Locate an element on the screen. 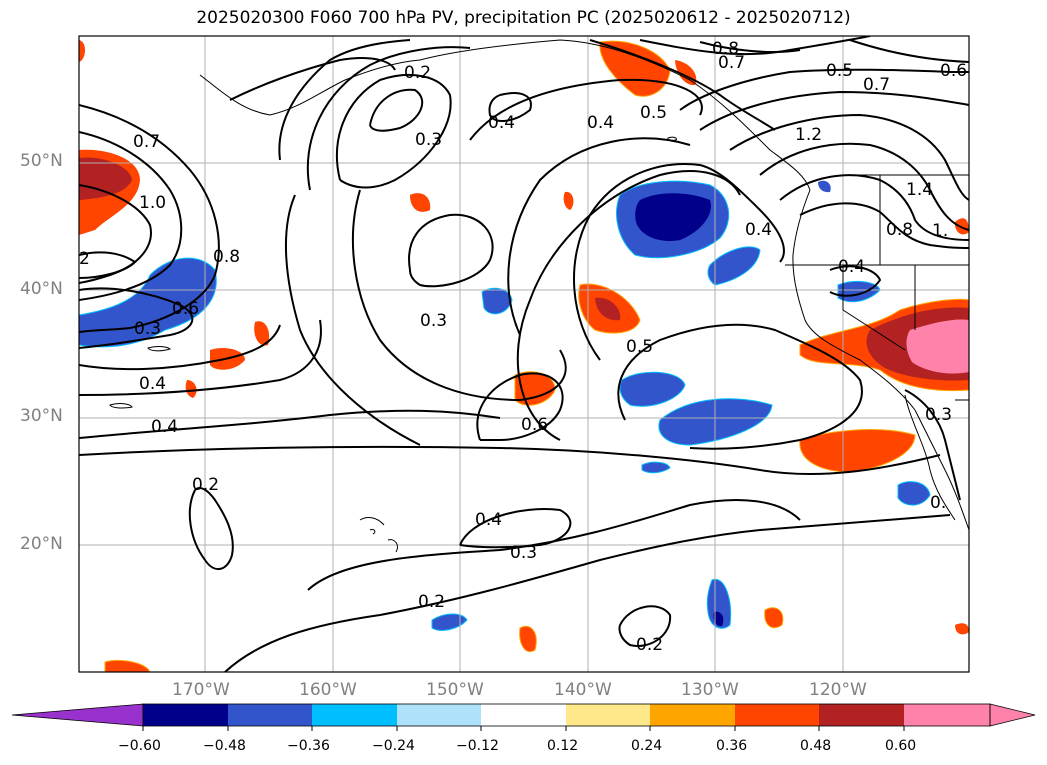  colorbar is located at coordinates (523, 717).